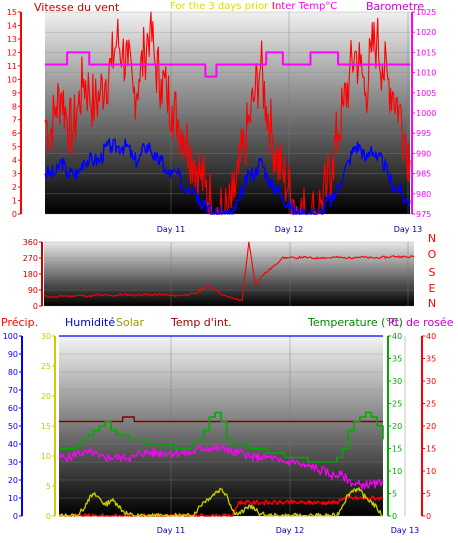 This screenshot has width=458, height=543. I want to click on wind-title-suffix: Inter Temp°C, so click(304, 6).